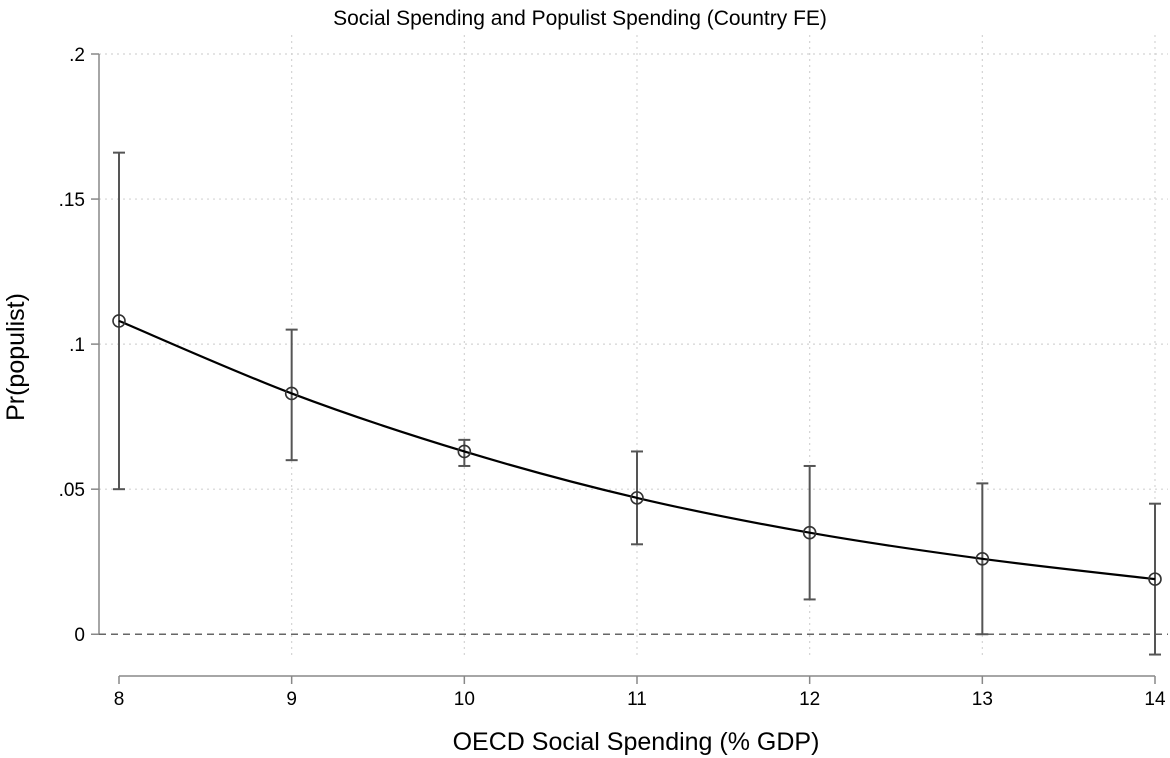 The height and width of the screenshot is (758, 1170). What do you see at coordinates (637, 699) in the screenshot?
I see `x-tick-label: 11` at bounding box center [637, 699].